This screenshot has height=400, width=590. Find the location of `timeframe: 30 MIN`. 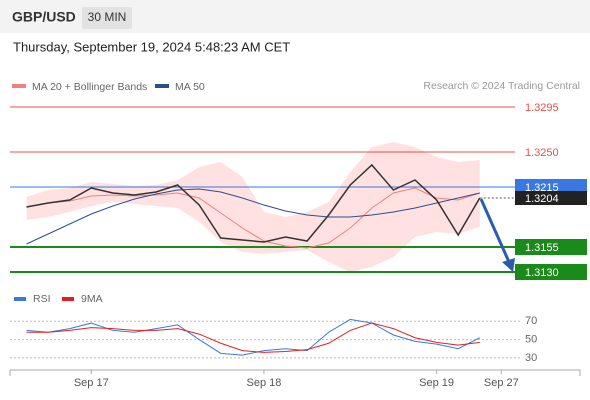

timeframe: 30 MIN is located at coordinates (107, 17).